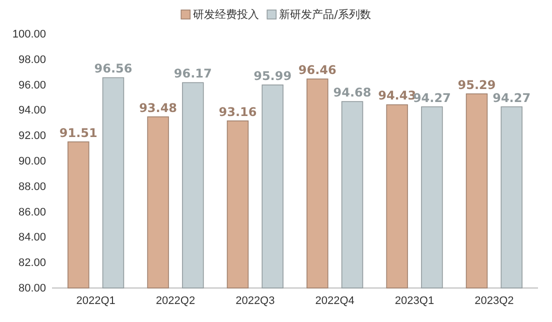  What do you see at coordinates (32, 186) in the screenshot?
I see `y-tick-label: 88.00` at bounding box center [32, 186].